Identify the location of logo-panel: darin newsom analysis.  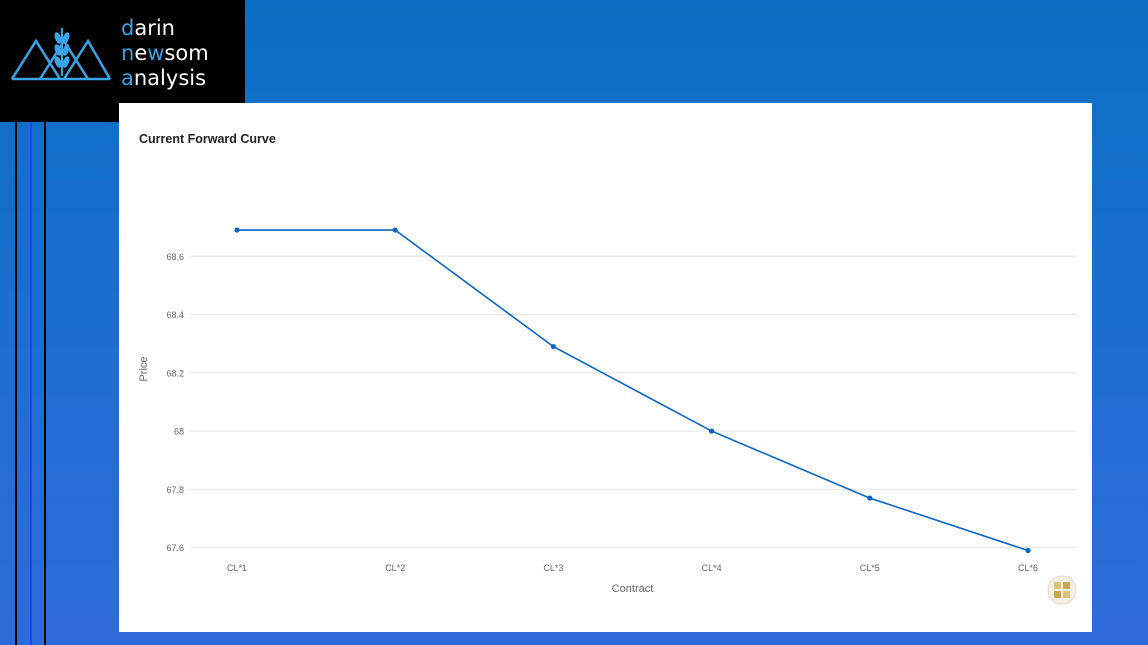
(122, 61).